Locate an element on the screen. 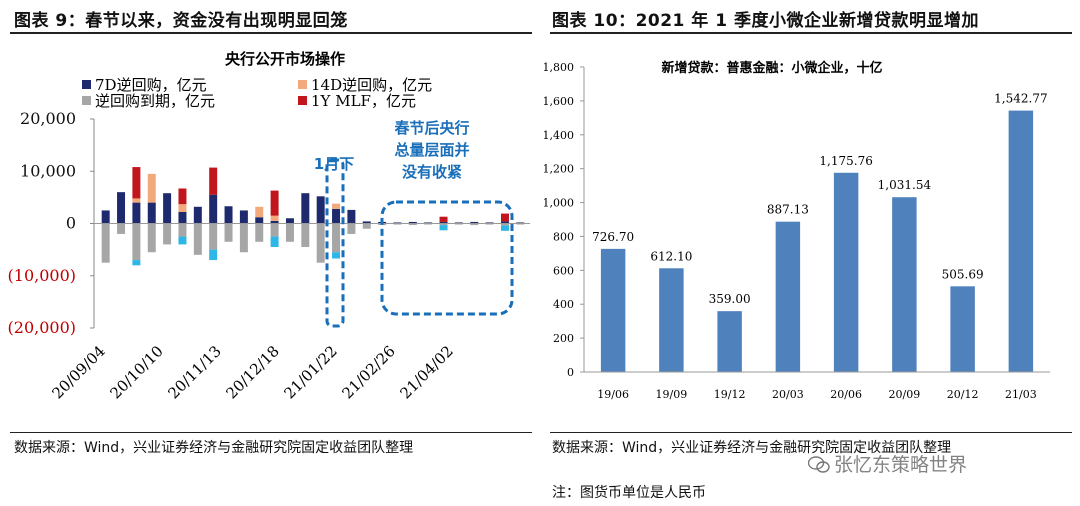 The image size is (1080, 506). right-y-tick-label: 200 is located at coordinates (563, 338).